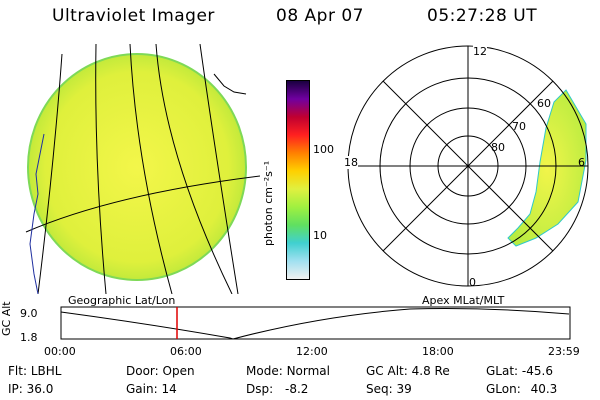  I want to click on glon-value: 40.3, so click(544, 389).